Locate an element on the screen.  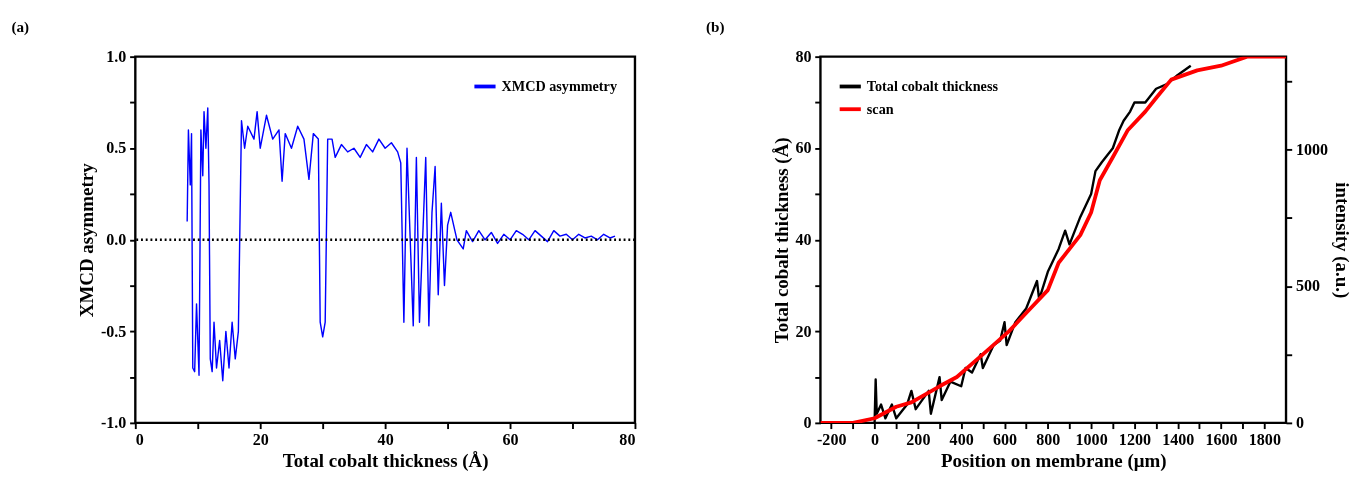
chart-title: (a) is located at coordinates (20, 28).